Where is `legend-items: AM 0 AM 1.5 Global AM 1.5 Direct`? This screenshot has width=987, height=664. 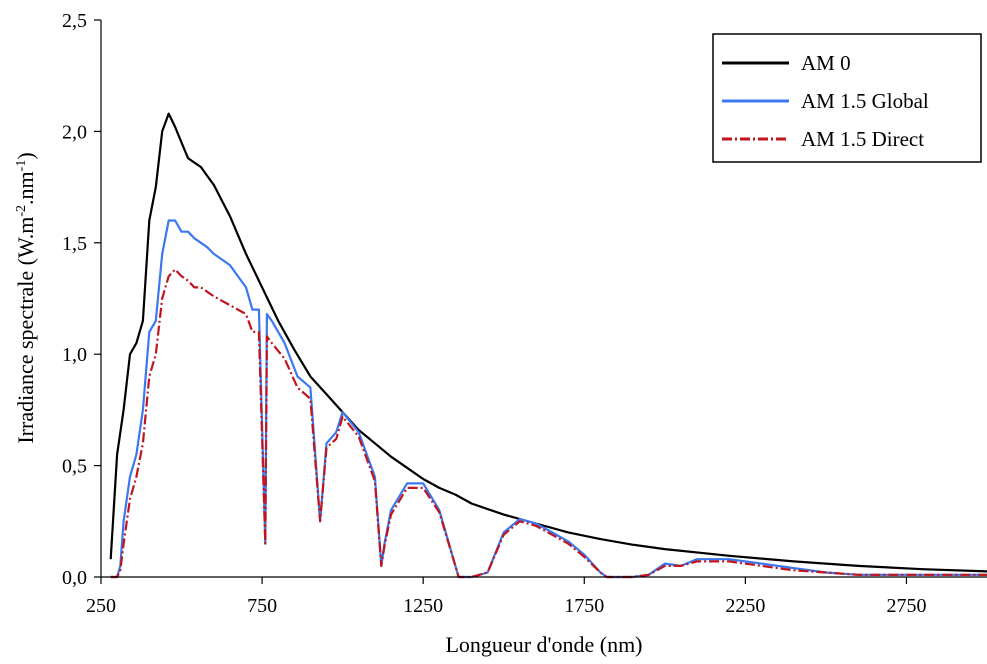 legend-items: AM 0 AM 1.5 Global AM 1.5 Direct is located at coordinates (825, 101).